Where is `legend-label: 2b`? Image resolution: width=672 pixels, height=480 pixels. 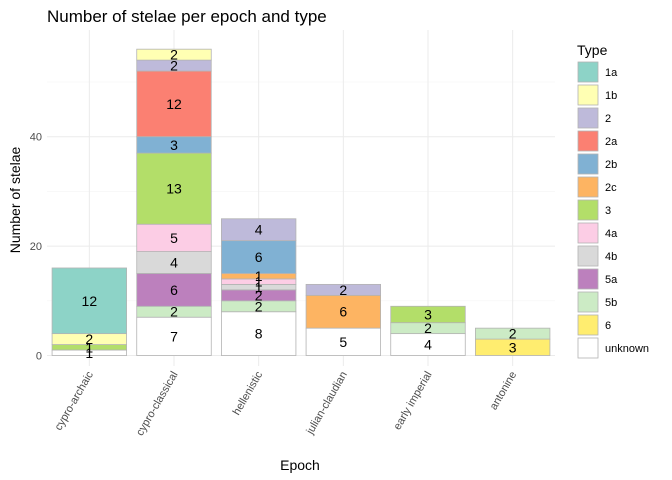
legend-label: 2b is located at coordinates (611, 165).